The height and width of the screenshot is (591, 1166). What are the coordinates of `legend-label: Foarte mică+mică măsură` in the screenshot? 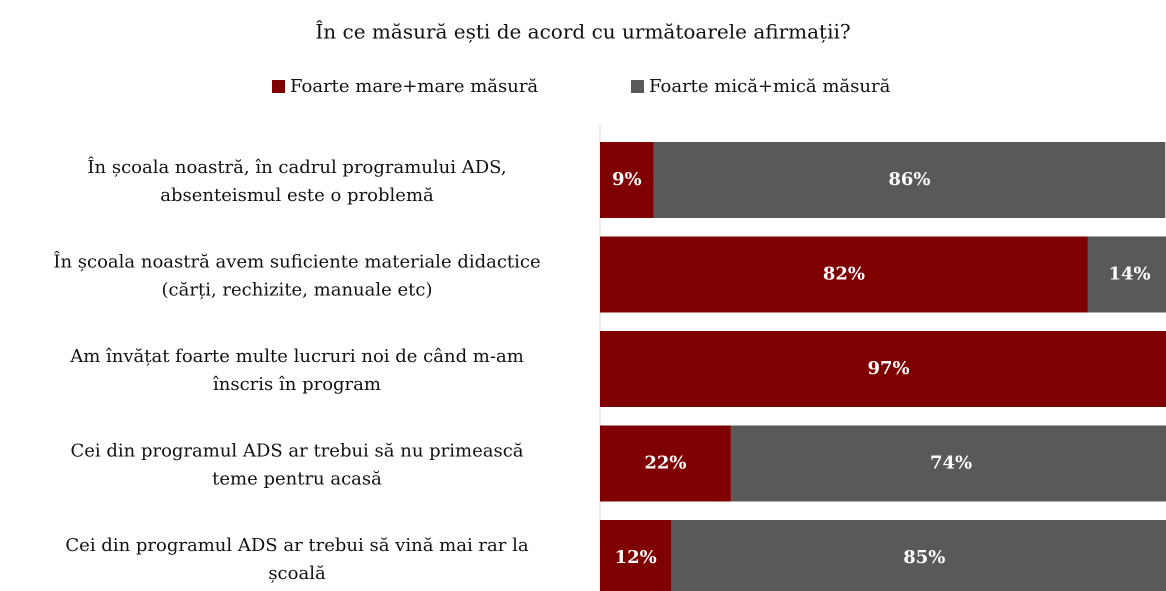 It's located at (770, 86).